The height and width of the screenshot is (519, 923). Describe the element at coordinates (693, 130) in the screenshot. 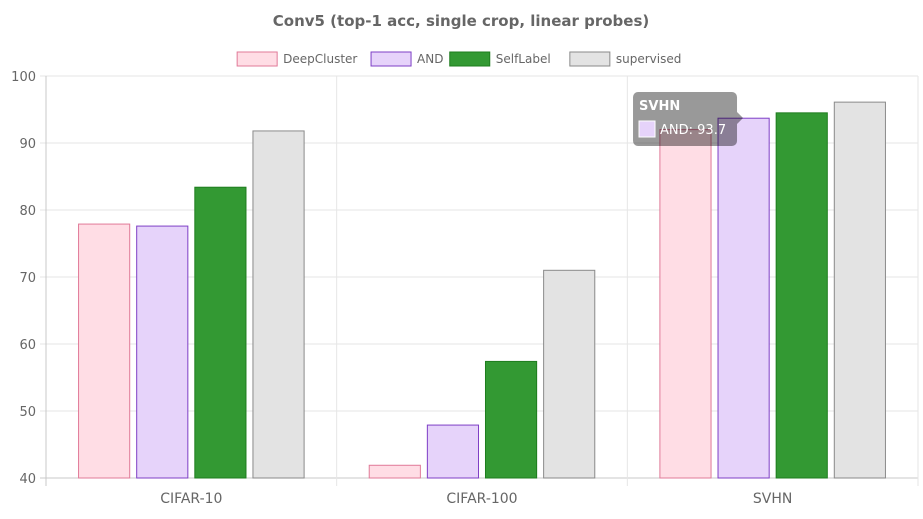

I see `tooltip-label: AND: 93.7` at that location.